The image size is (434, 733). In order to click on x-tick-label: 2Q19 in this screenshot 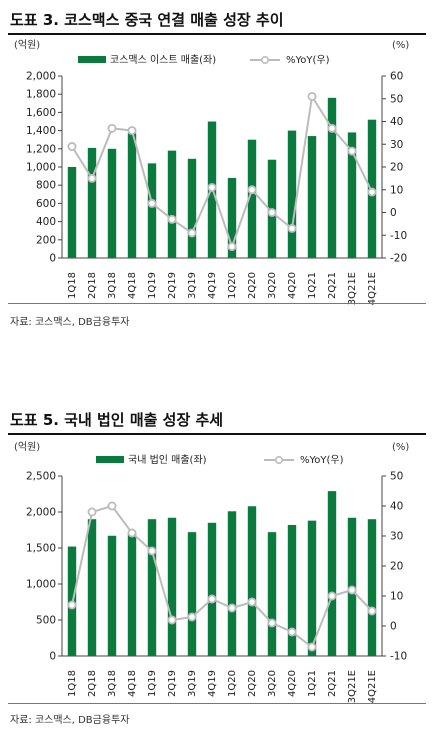, I will do `click(172, 683)`.